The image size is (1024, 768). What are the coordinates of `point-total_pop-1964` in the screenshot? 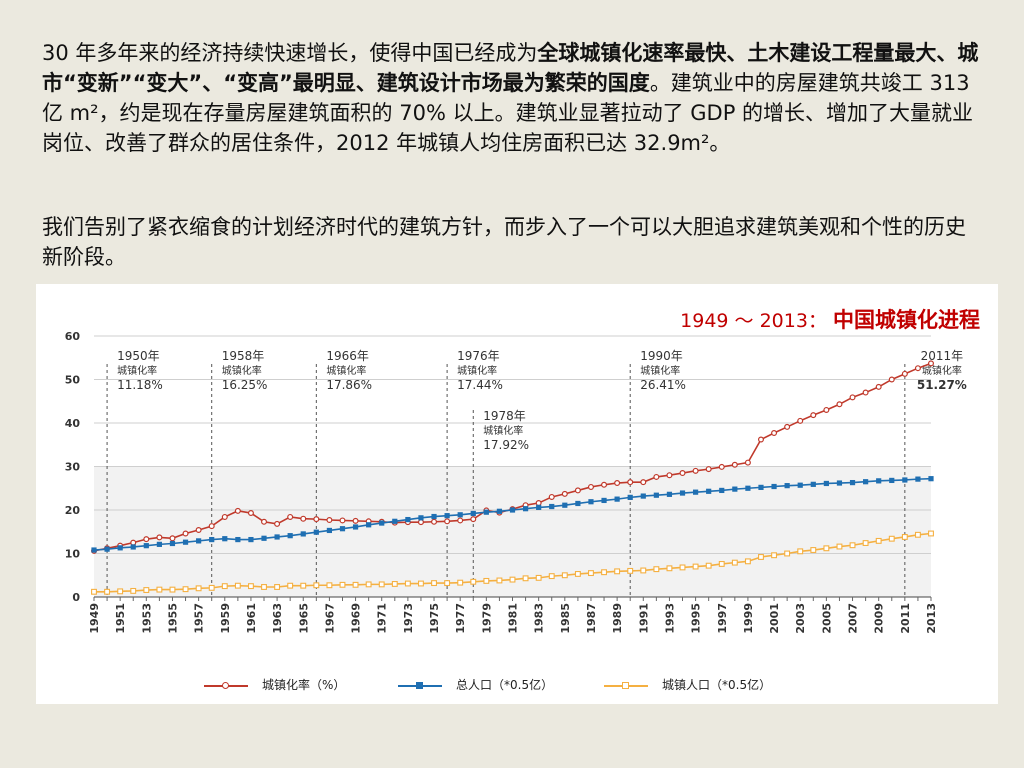 It's located at (290, 536).